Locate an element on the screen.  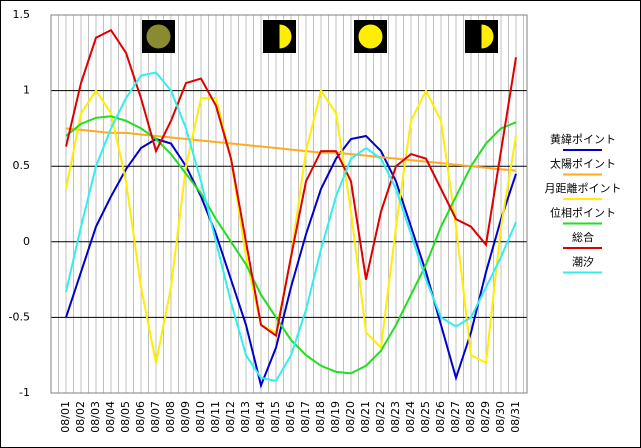
legend-label: 太陽ポイント is located at coordinates (583, 164).